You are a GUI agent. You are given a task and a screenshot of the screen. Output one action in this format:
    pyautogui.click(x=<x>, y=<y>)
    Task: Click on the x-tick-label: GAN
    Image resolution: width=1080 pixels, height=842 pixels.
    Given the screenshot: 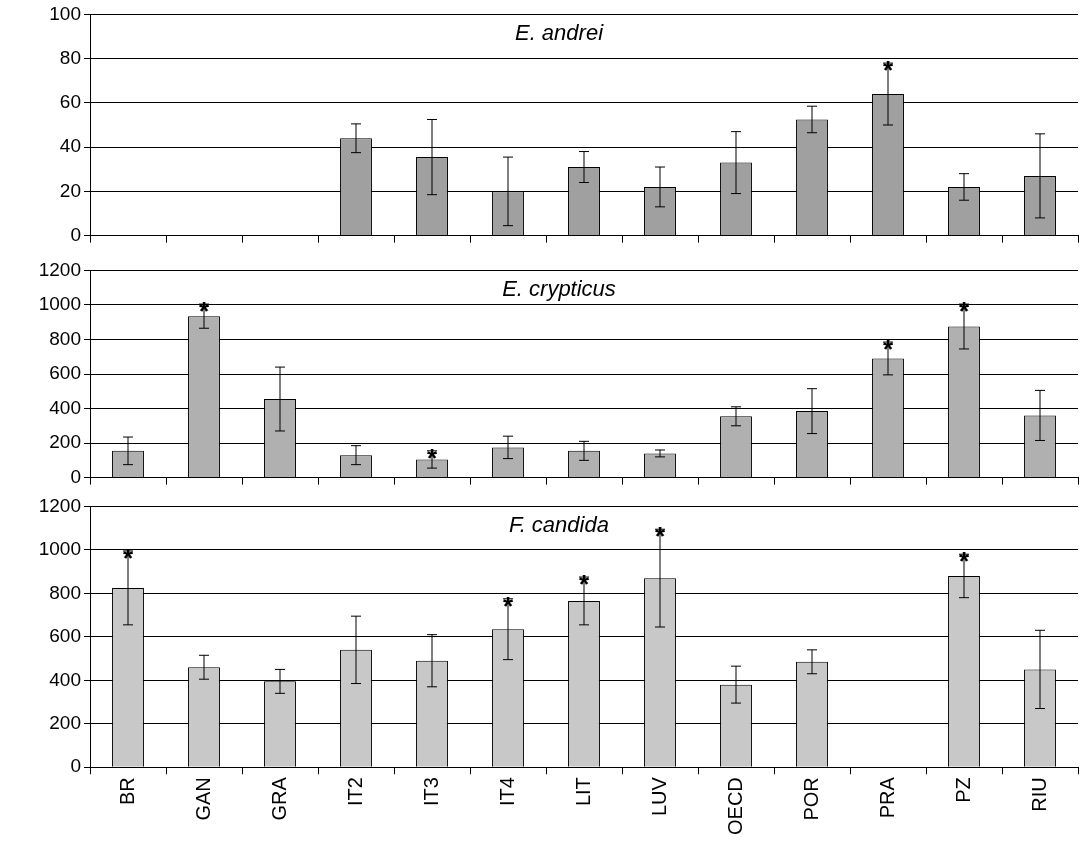 What is the action you would take?
    pyautogui.click(x=202, y=799)
    